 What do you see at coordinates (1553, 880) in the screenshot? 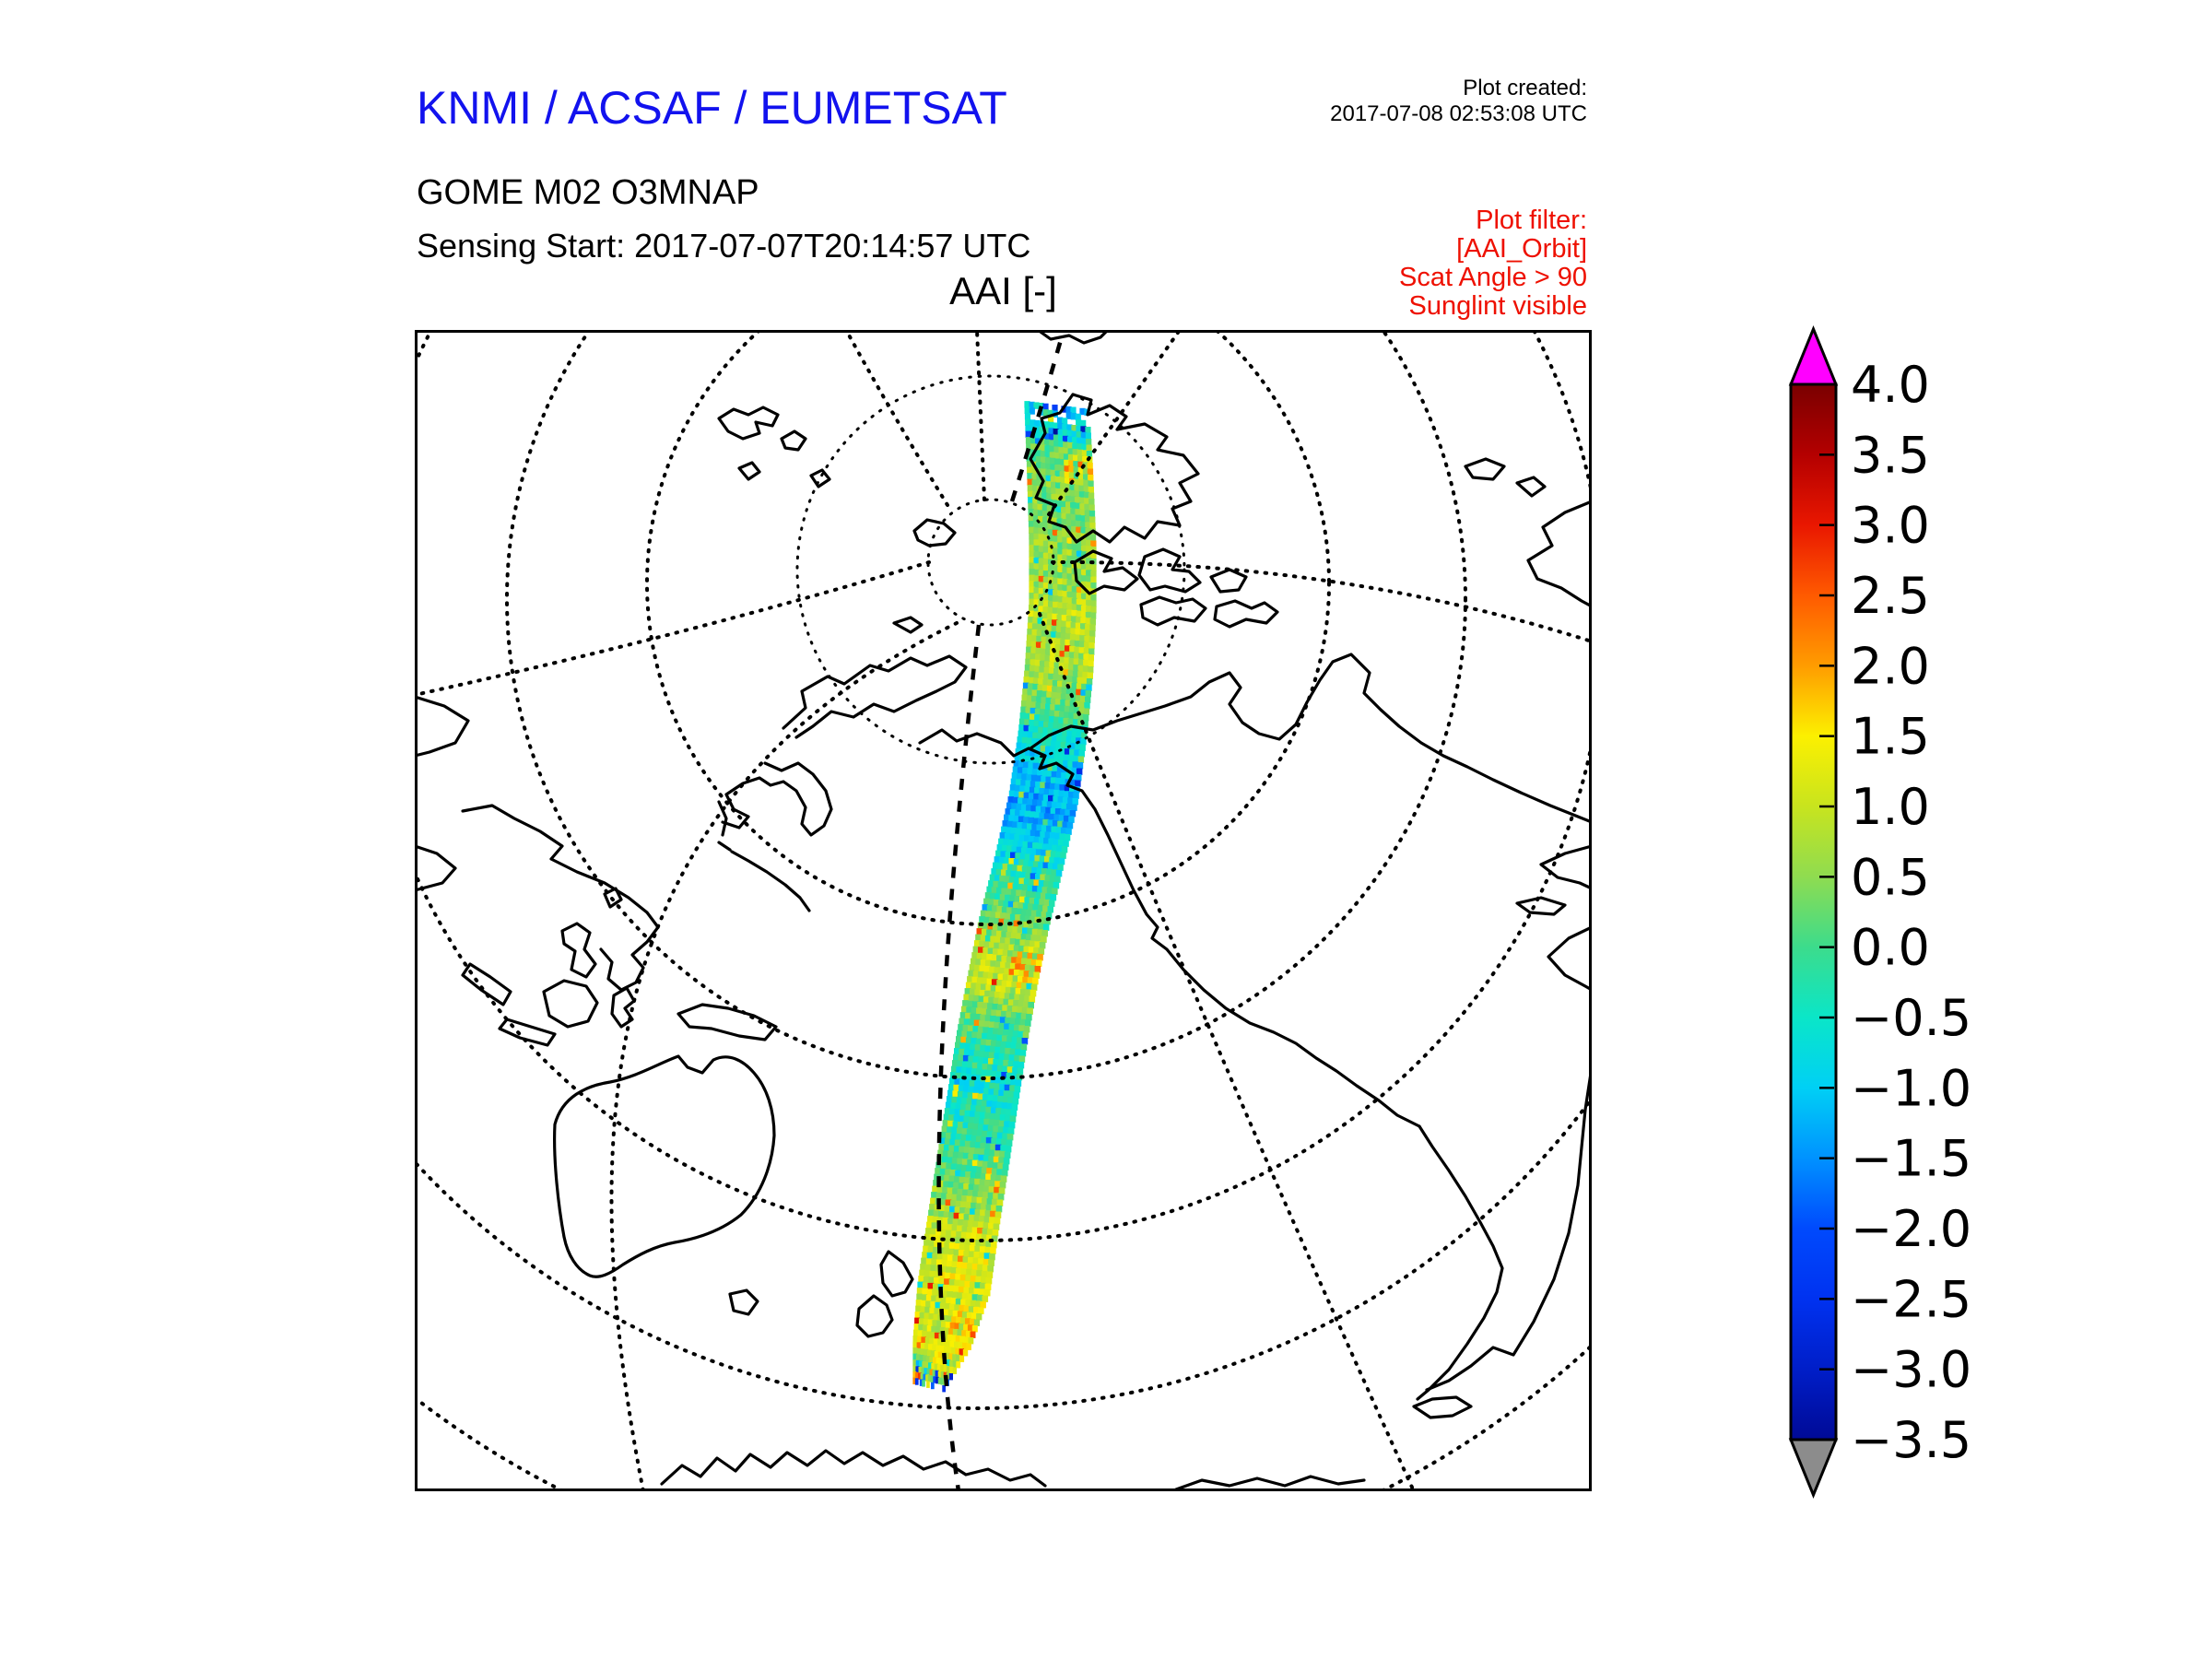
I see `coastline-gulf-caribbean` at bounding box center [1553, 880].